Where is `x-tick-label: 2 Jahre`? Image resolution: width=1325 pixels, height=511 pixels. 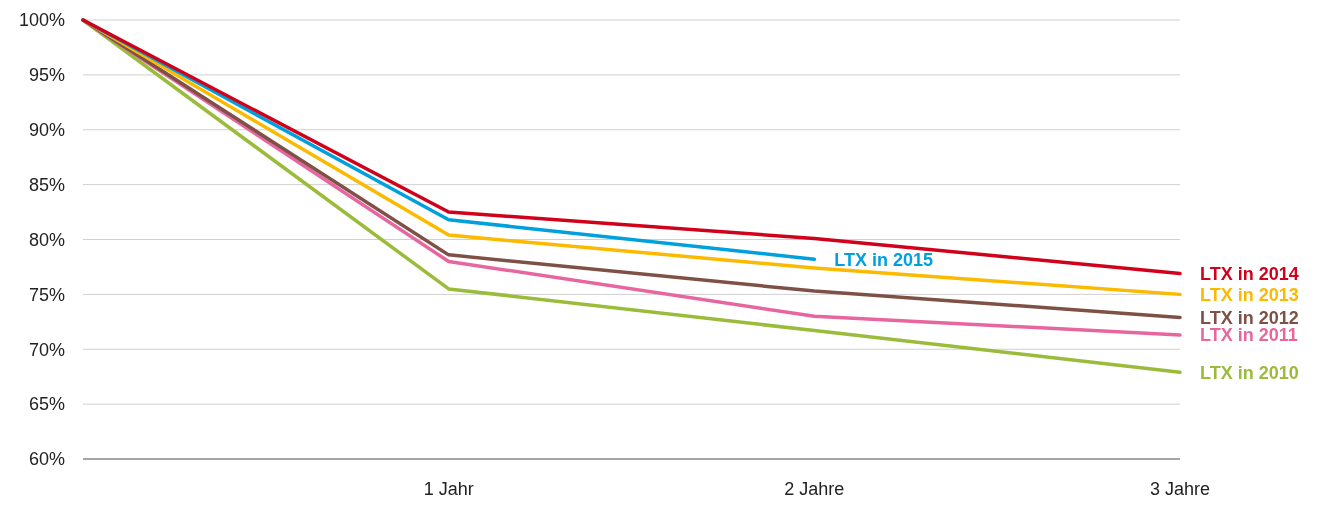 x-tick-label: 2 Jahre is located at coordinates (814, 489).